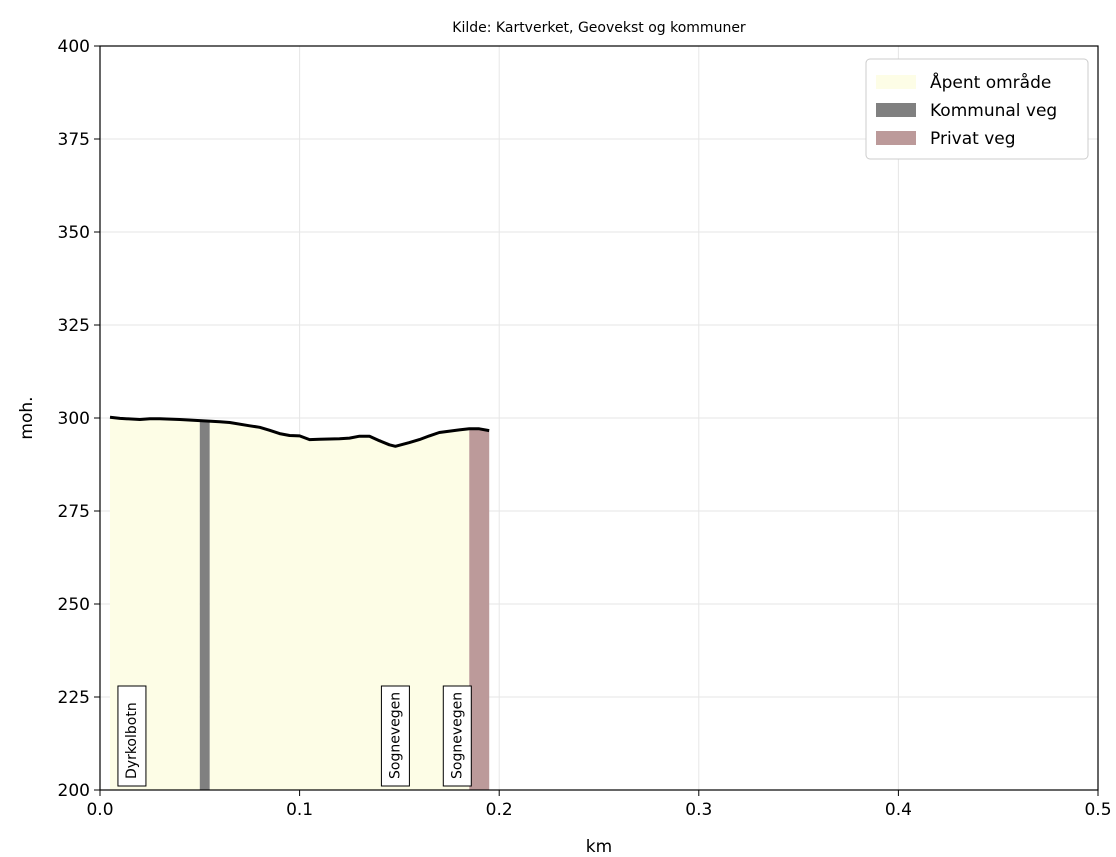 This screenshot has height=857, width=1116. What do you see at coordinates (27, 417) in the screenshot?
I see `y-axis-label: moh.` at bounding box center [27, 417].